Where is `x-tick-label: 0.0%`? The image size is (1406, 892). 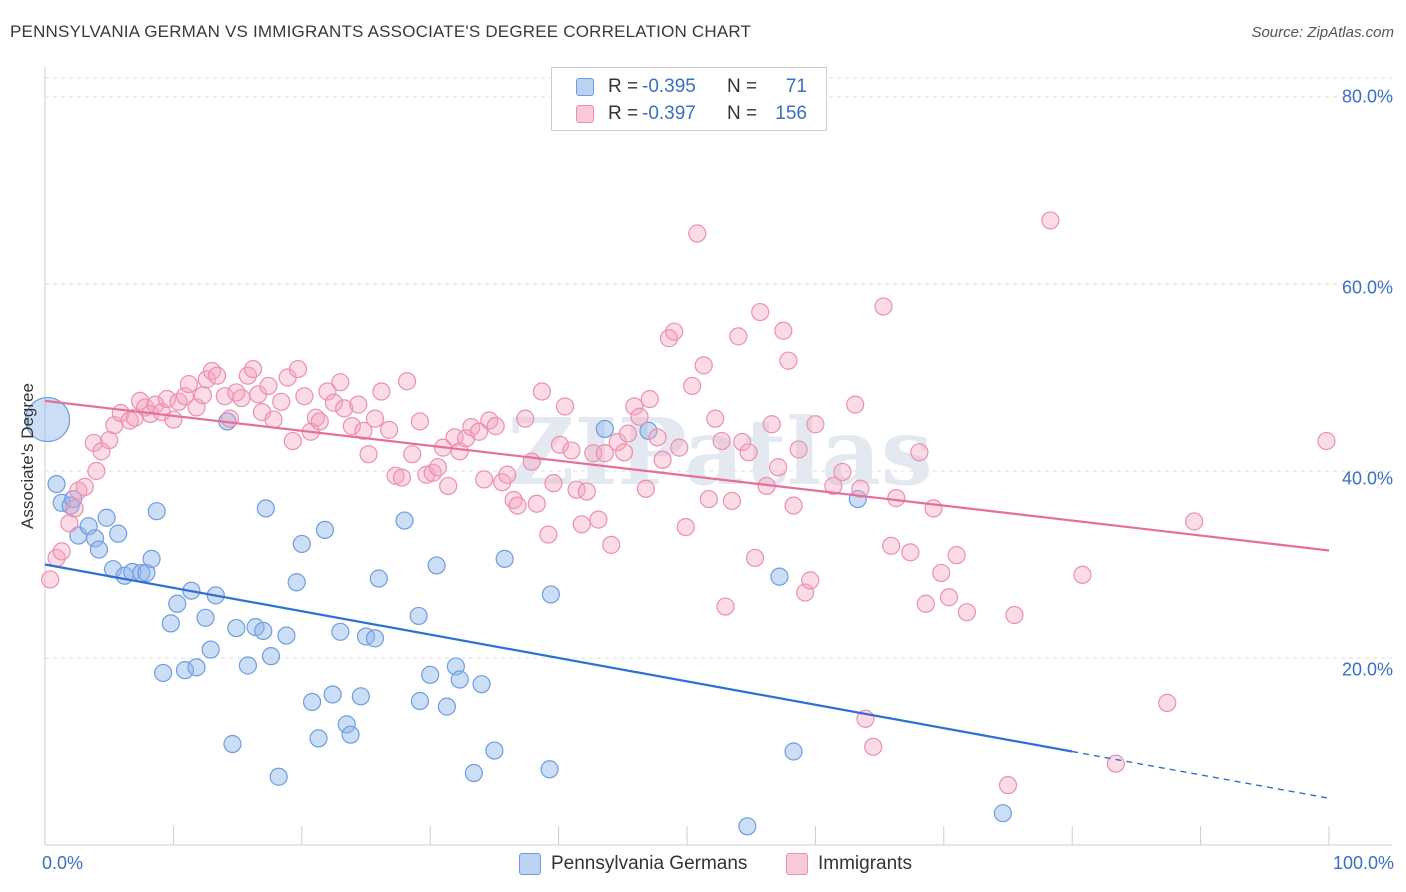 x-tick-label: 0.0% is located at coordinates (63, 863).